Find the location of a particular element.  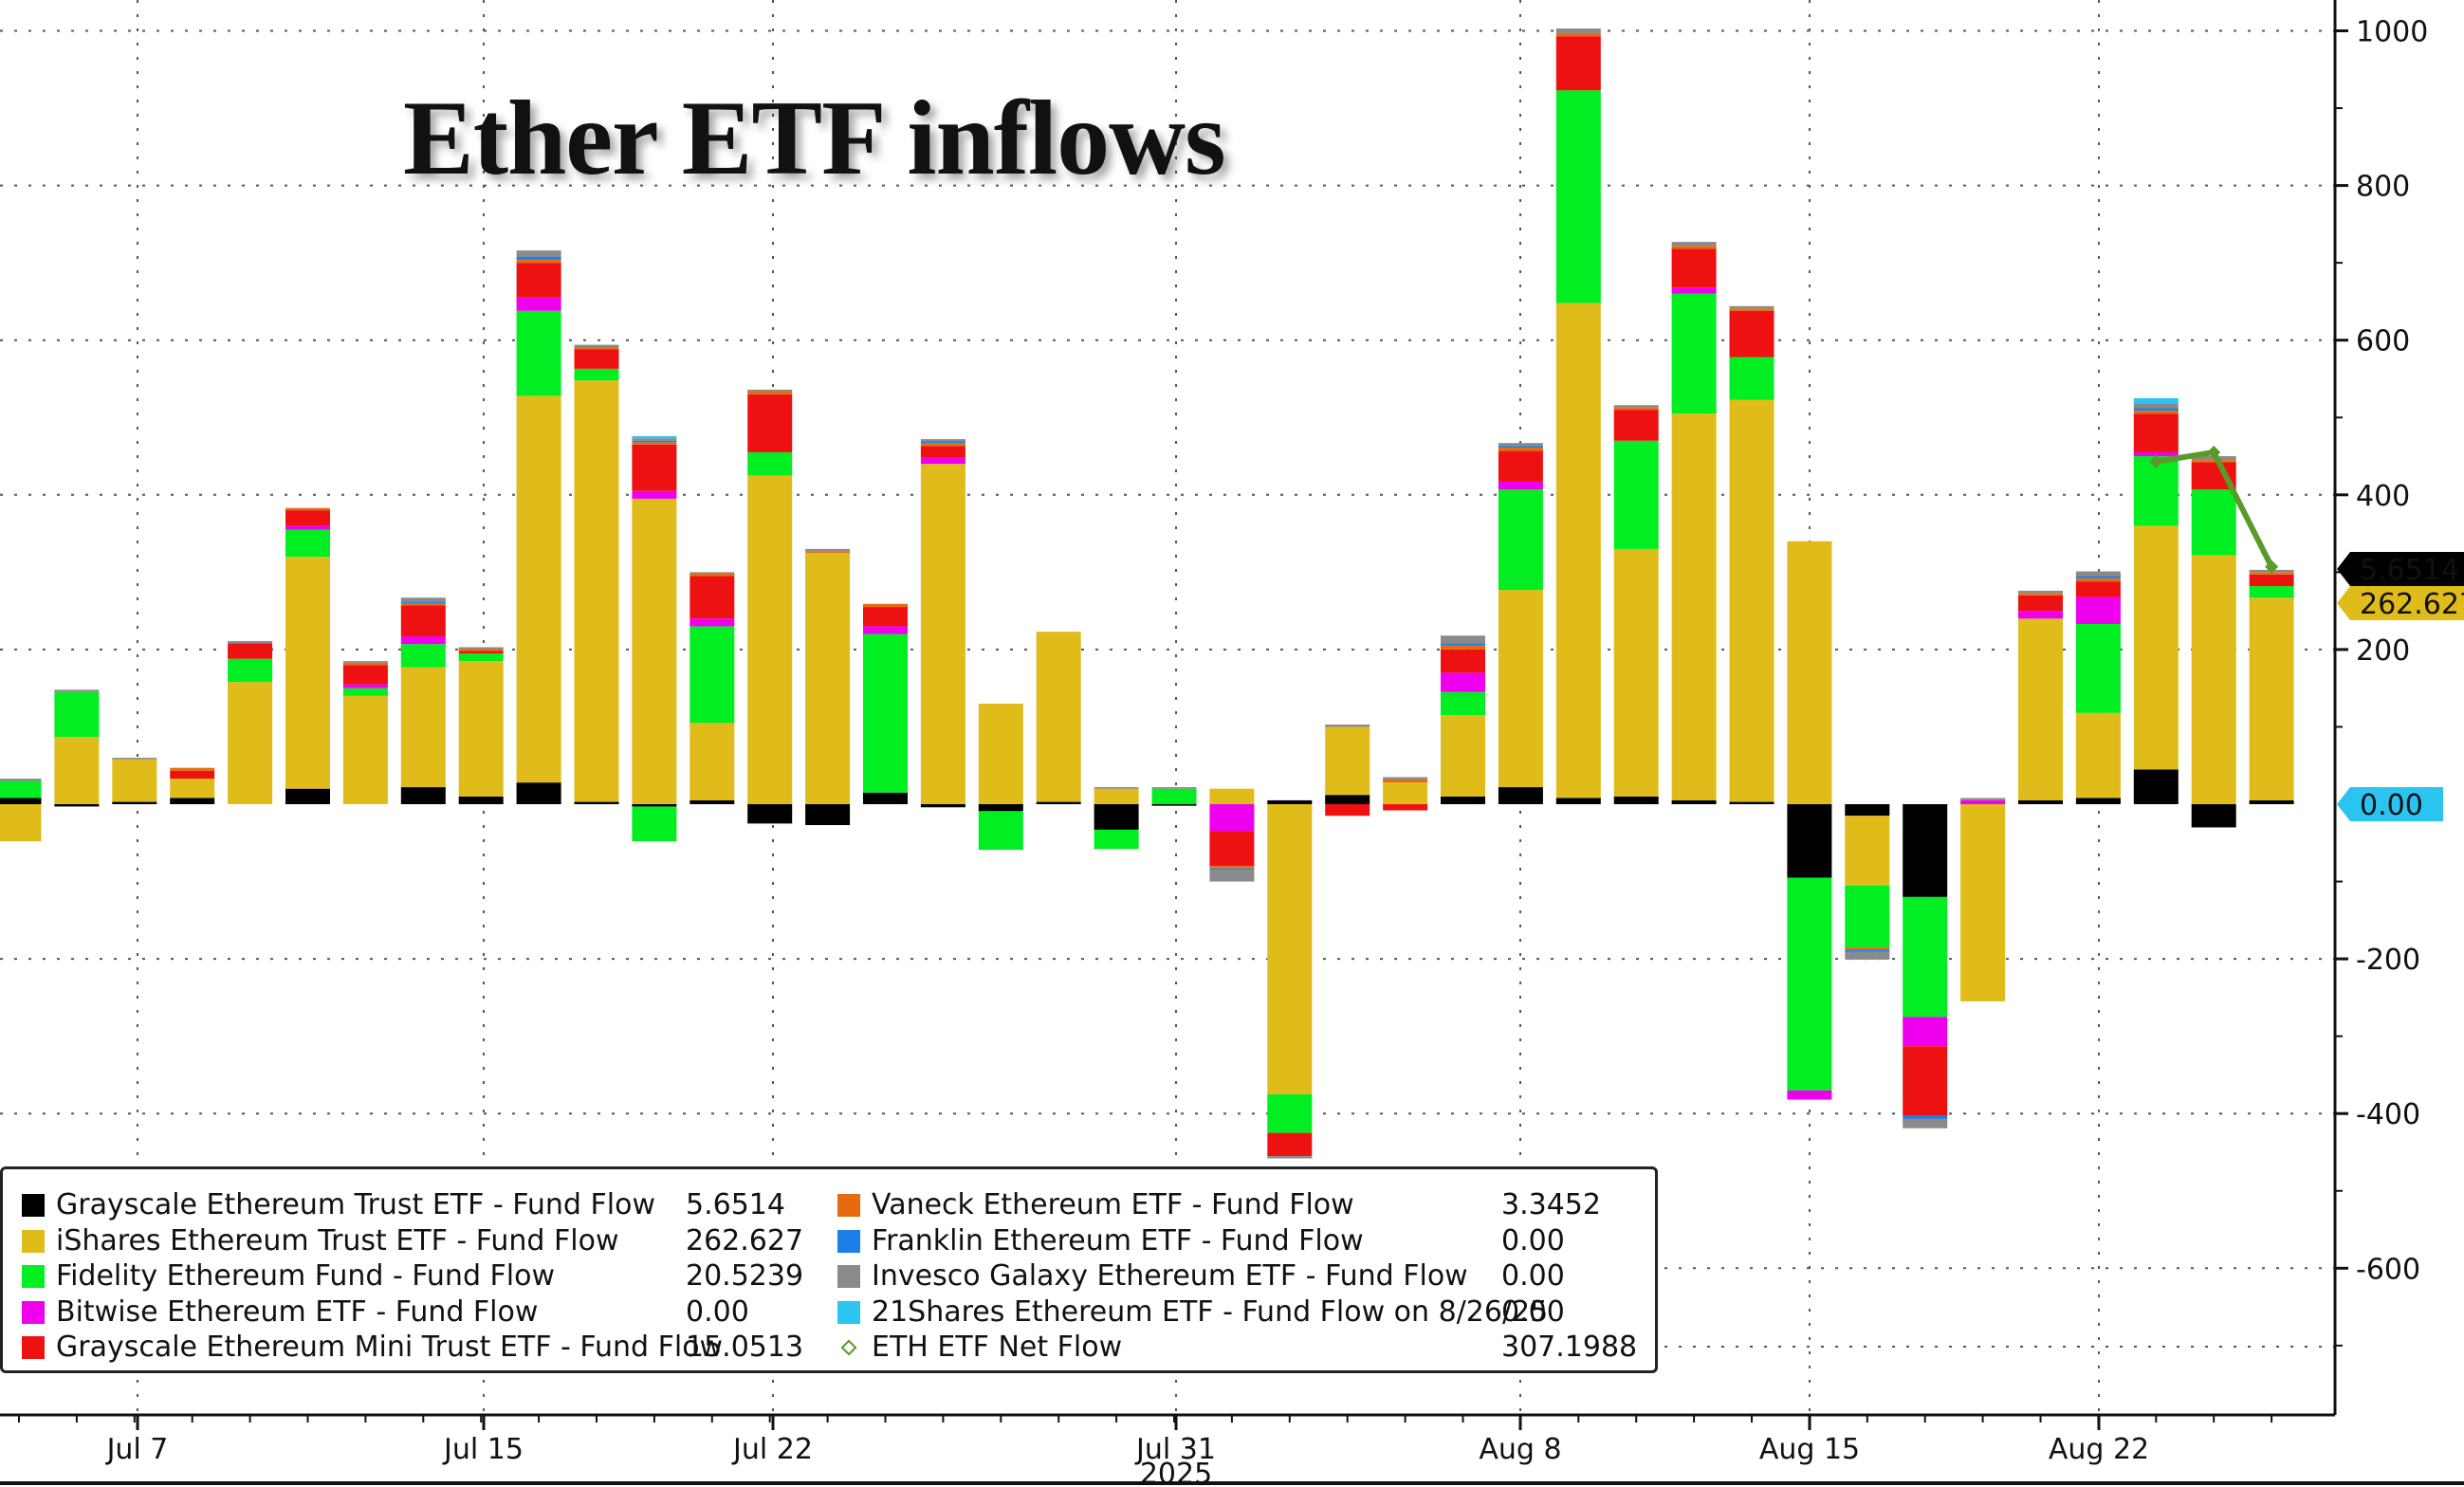

legend-item: Franklin Ethereum ETF - Fund Flow 0.00 is located at coordinates (1235, 1241).